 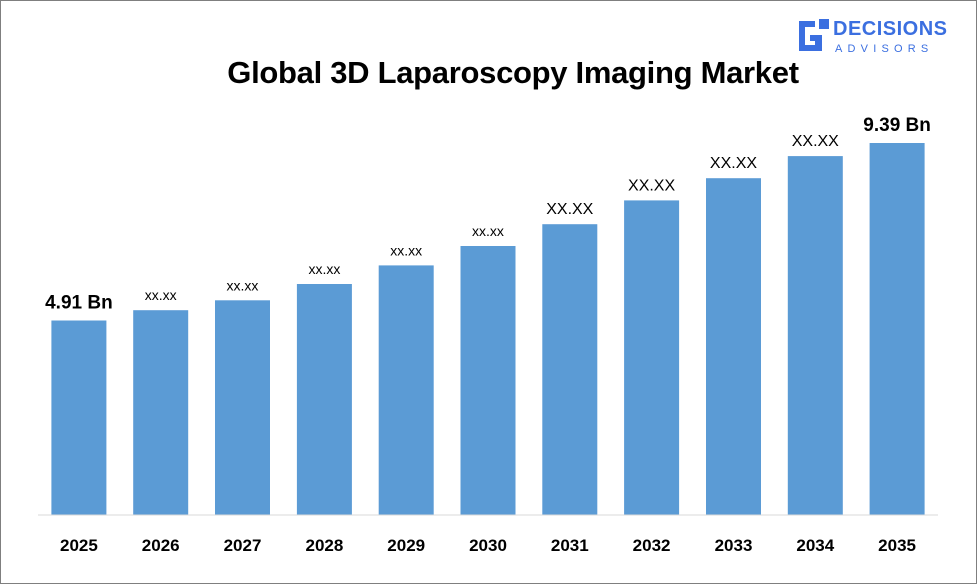 I want to click on brand-logo-icon, so click(x=814, y=35).